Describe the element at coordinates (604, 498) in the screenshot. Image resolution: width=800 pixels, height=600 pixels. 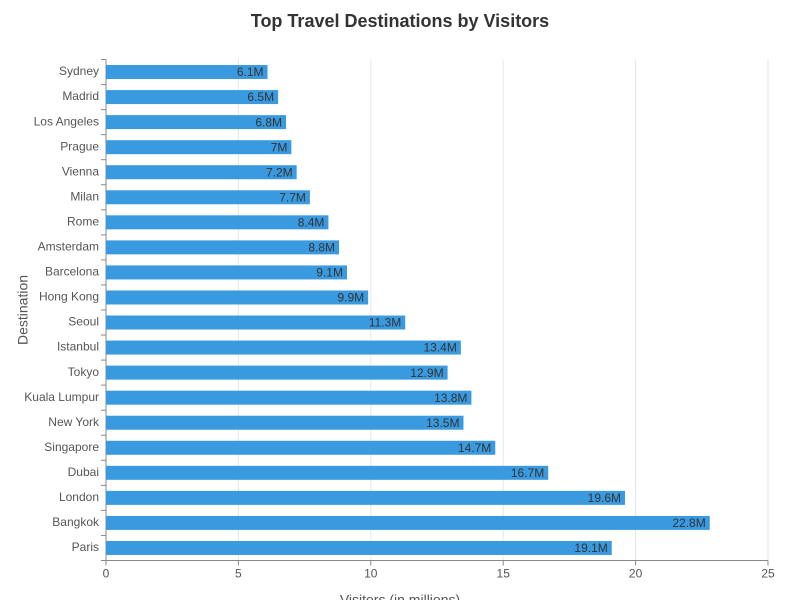
I see `value-label: 19.6M` at that location.